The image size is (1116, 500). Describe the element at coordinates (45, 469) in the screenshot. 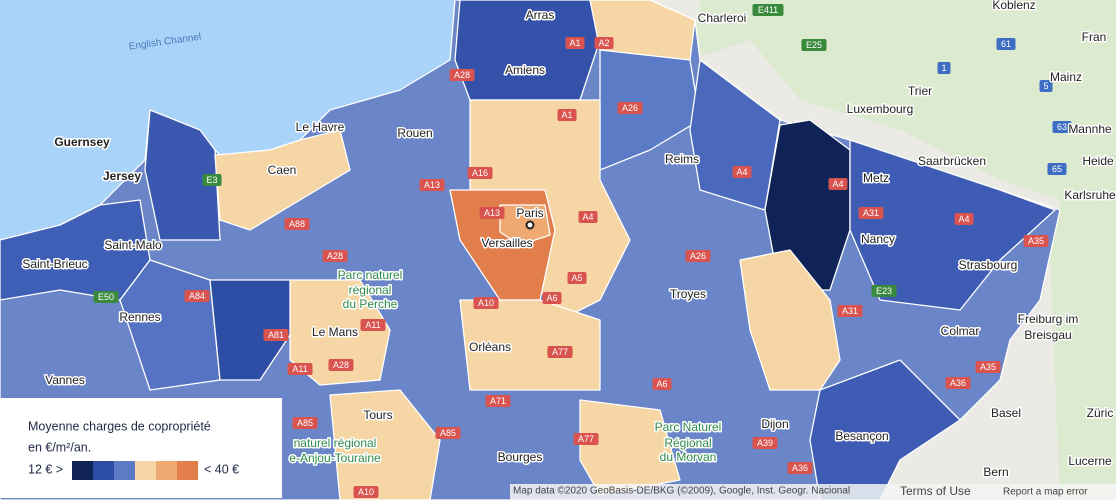

I see `legend-min: 12 € >` at that location.